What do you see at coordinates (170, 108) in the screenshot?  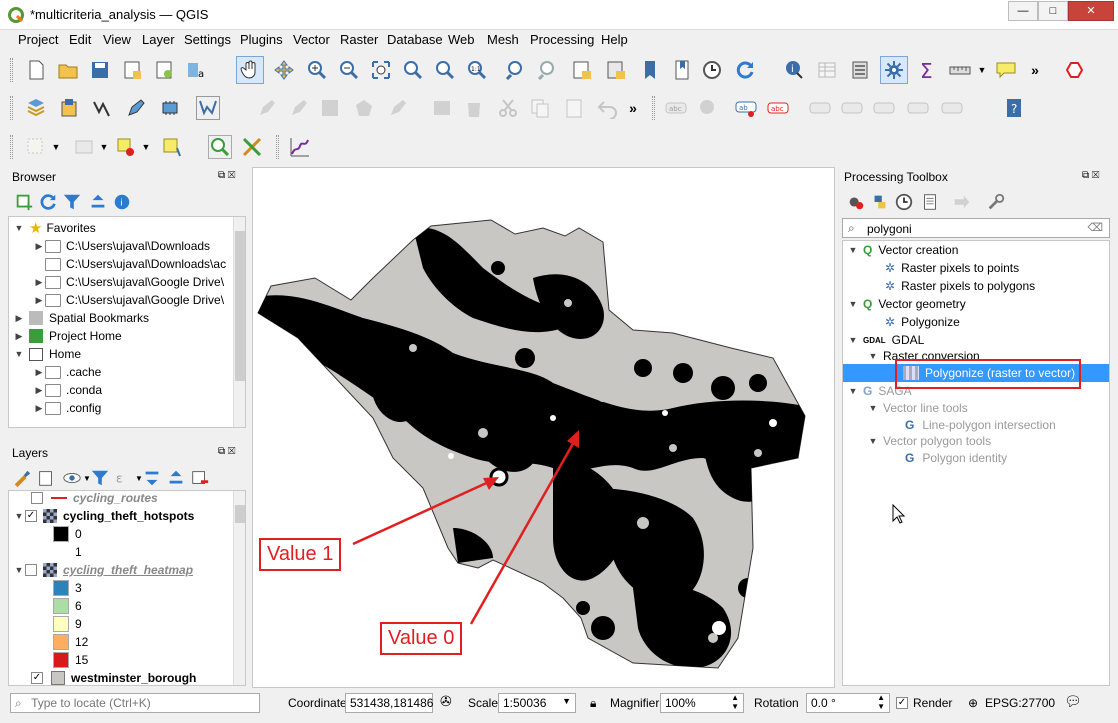 I see `virtual-layer-icon` at bounding box center [170, 108].